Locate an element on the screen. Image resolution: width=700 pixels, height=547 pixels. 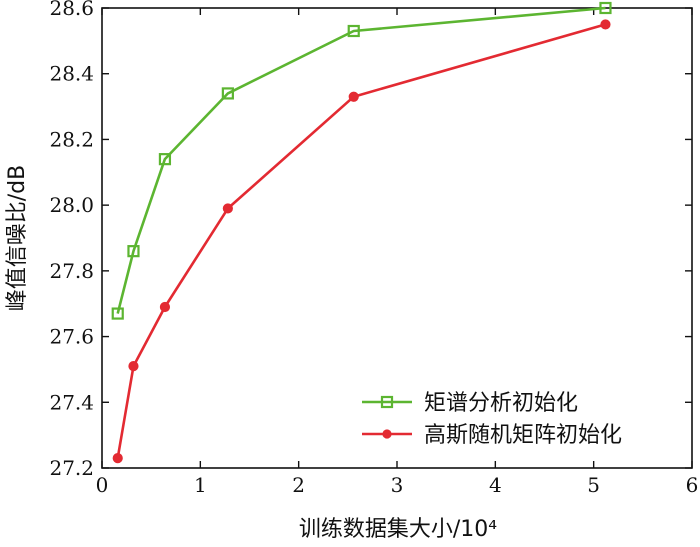
x-axis-title: 训练数据集大小/10⁴ is located at coordinates (398, 529).